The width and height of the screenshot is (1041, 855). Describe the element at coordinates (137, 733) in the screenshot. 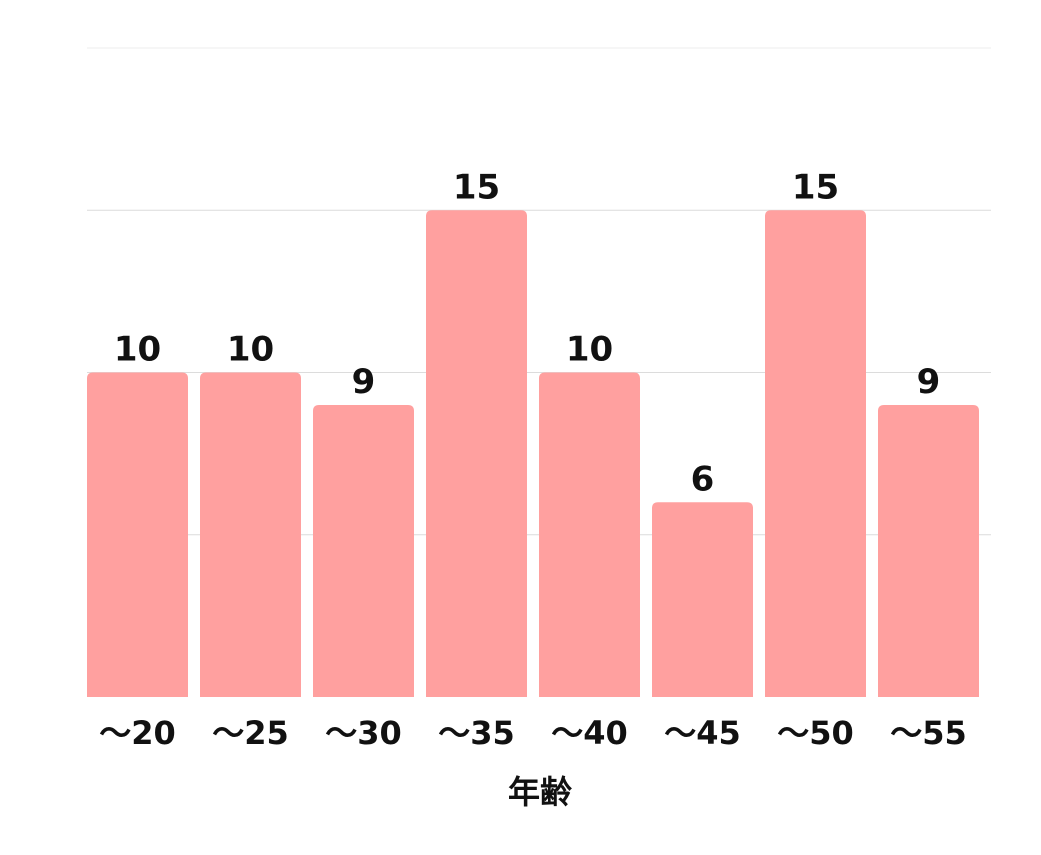

I see `x-tick-label-0: ～20` at that location.